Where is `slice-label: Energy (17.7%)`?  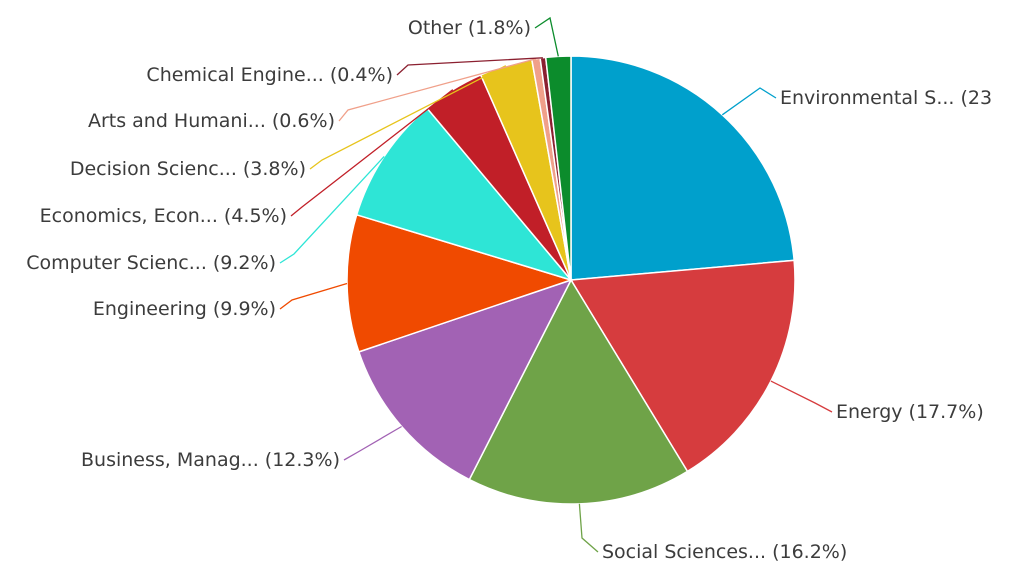
slice-label: Energy (17.7%) is located at coordinates (910, 412).